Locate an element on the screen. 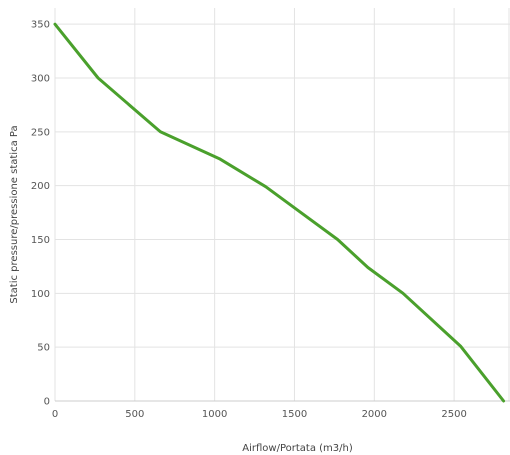  y-tick-label: 100 is located at coordinates (40, 294).